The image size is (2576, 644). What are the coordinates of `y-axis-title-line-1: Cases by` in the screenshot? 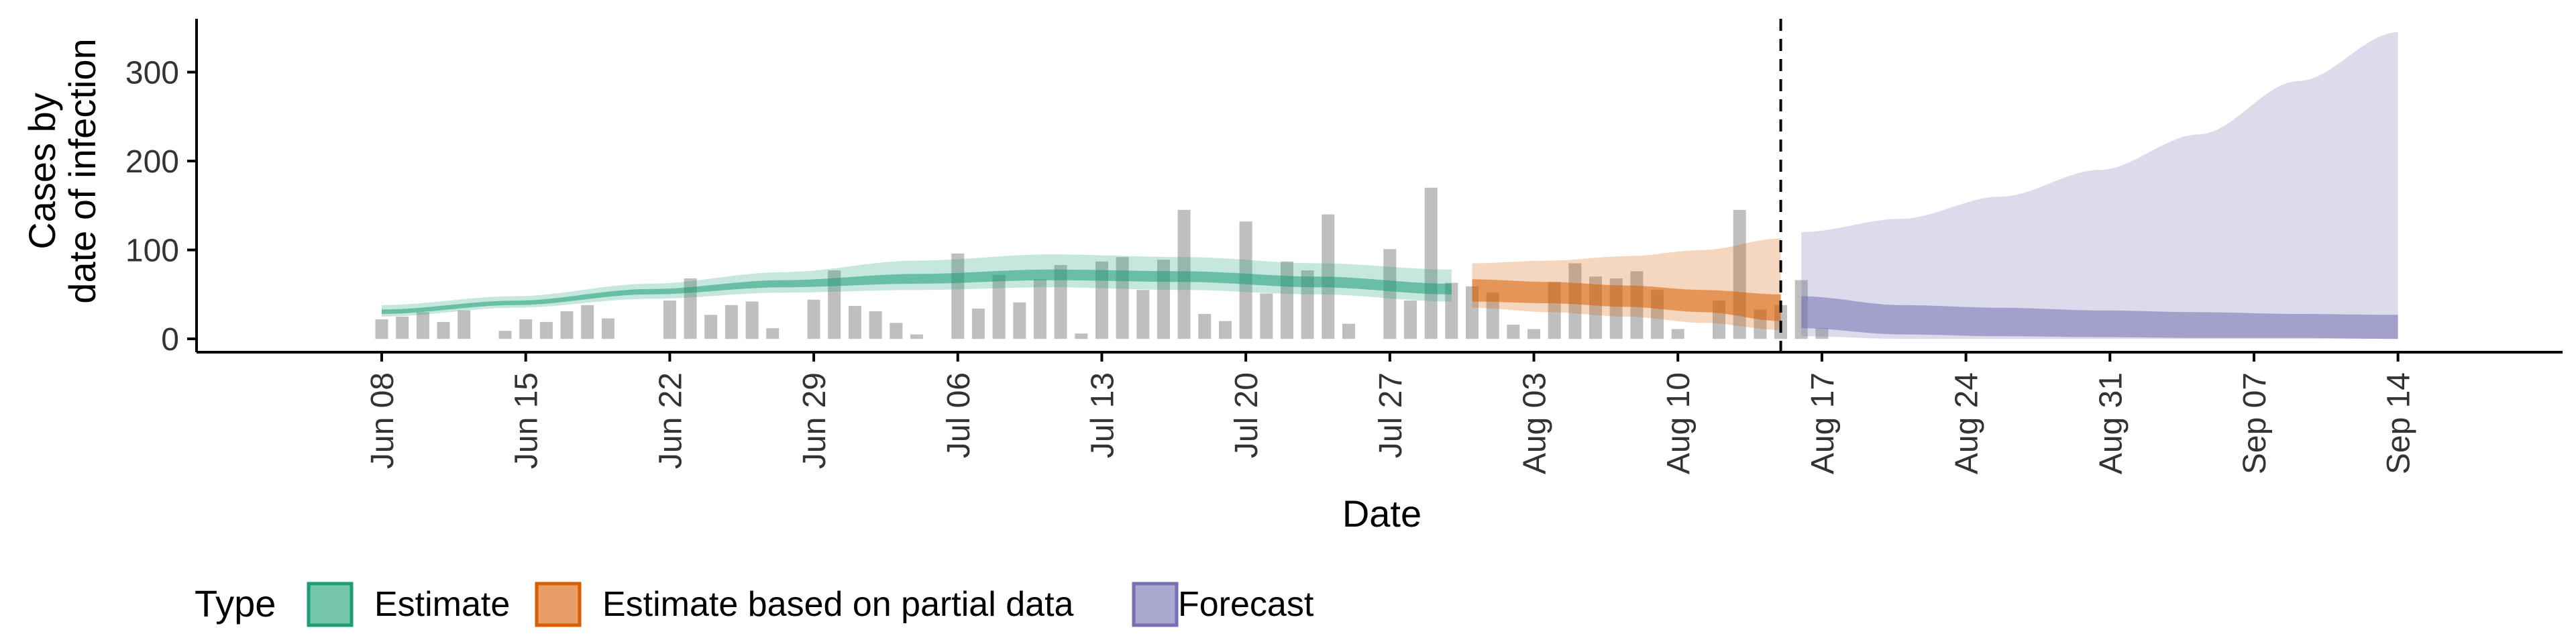 It's located at (42, 171).